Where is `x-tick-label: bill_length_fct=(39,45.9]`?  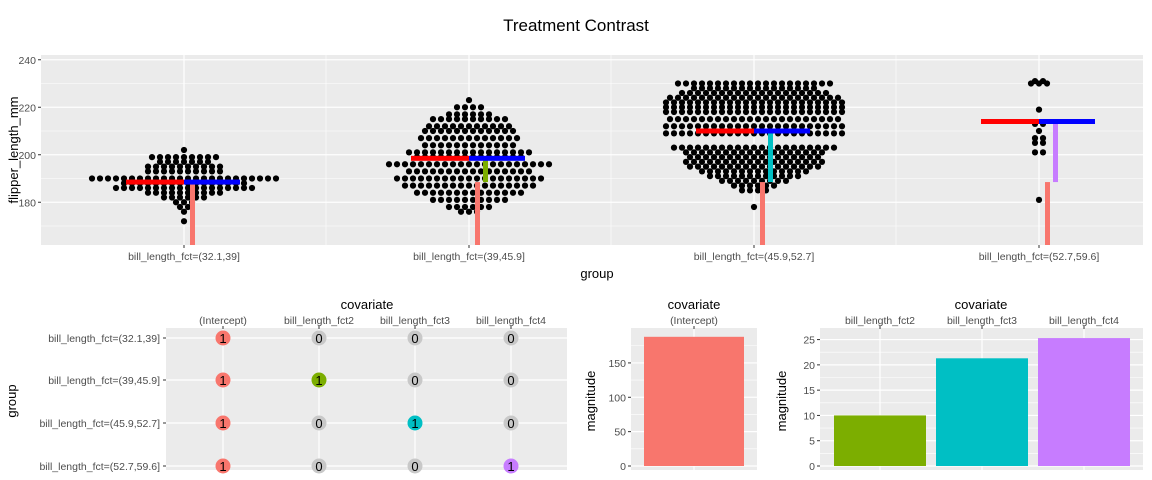
x-tick-label: bill_length_fct=(39,45.9] is located at coordinates (469, 257).